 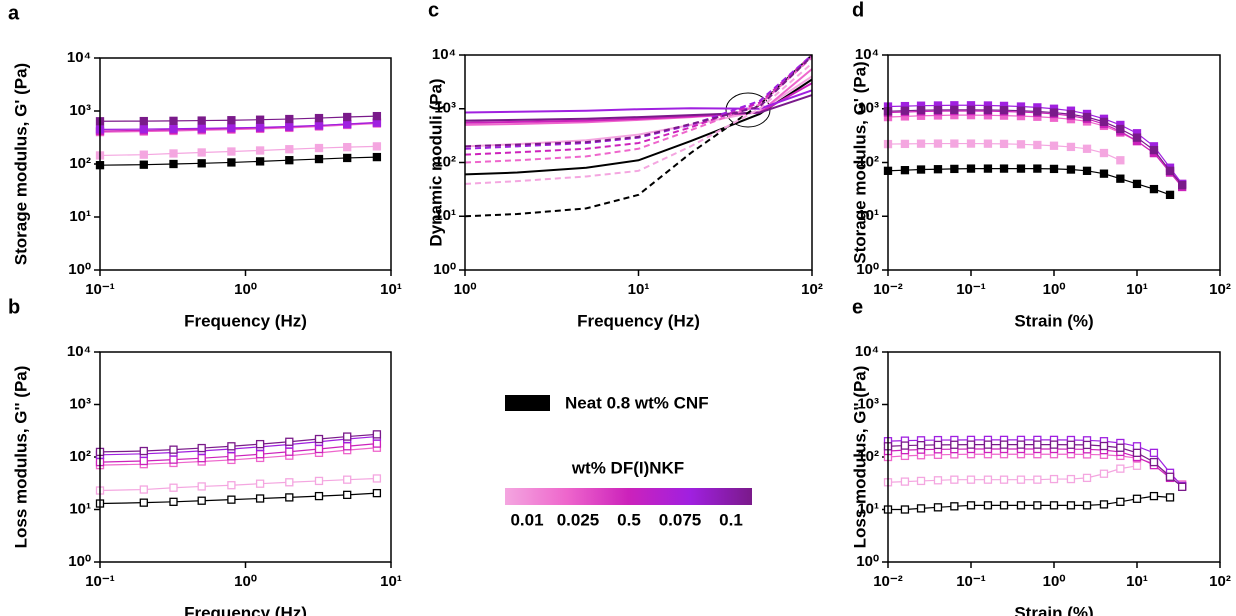 What do you see at coordinates (14, 13) in the screenshot?
I see `panel-label: a` at bounding box center [14, 13].